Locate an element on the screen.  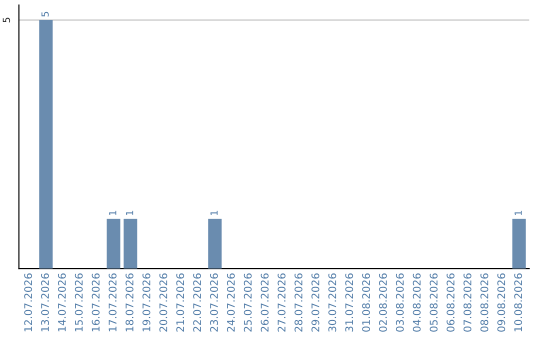
x-tick-label: 10.08.2026 is located at coordinates (518, 302).